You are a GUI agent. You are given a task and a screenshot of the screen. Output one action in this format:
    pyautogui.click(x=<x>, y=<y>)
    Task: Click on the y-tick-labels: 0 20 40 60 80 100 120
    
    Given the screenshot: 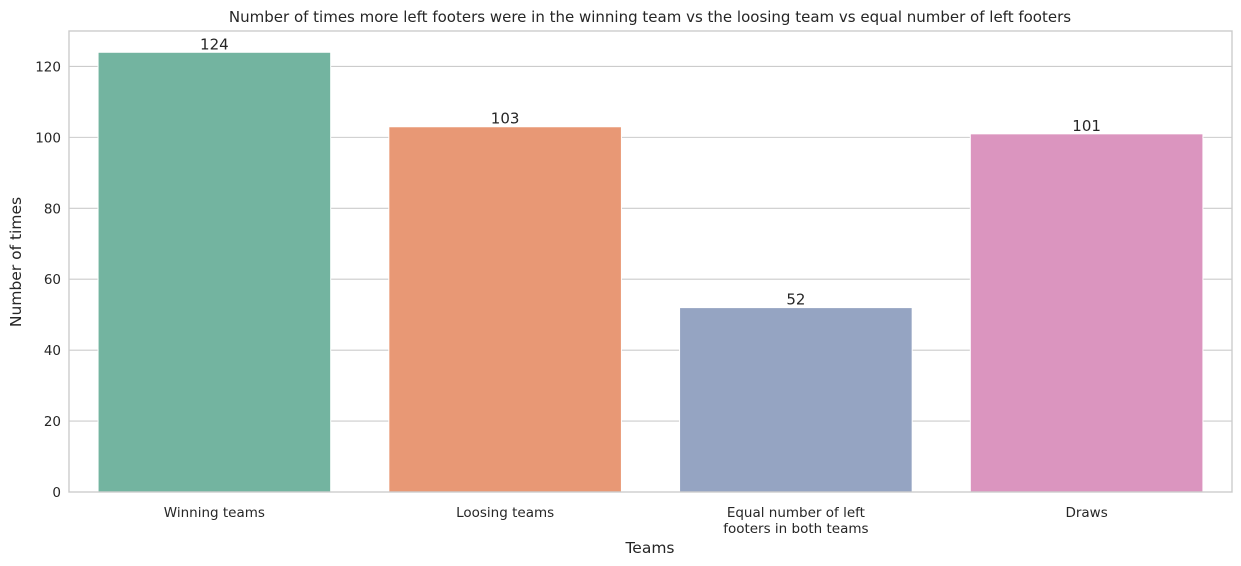 What is the action you would take?
    pyautogui.click(x=48, y=280)
    